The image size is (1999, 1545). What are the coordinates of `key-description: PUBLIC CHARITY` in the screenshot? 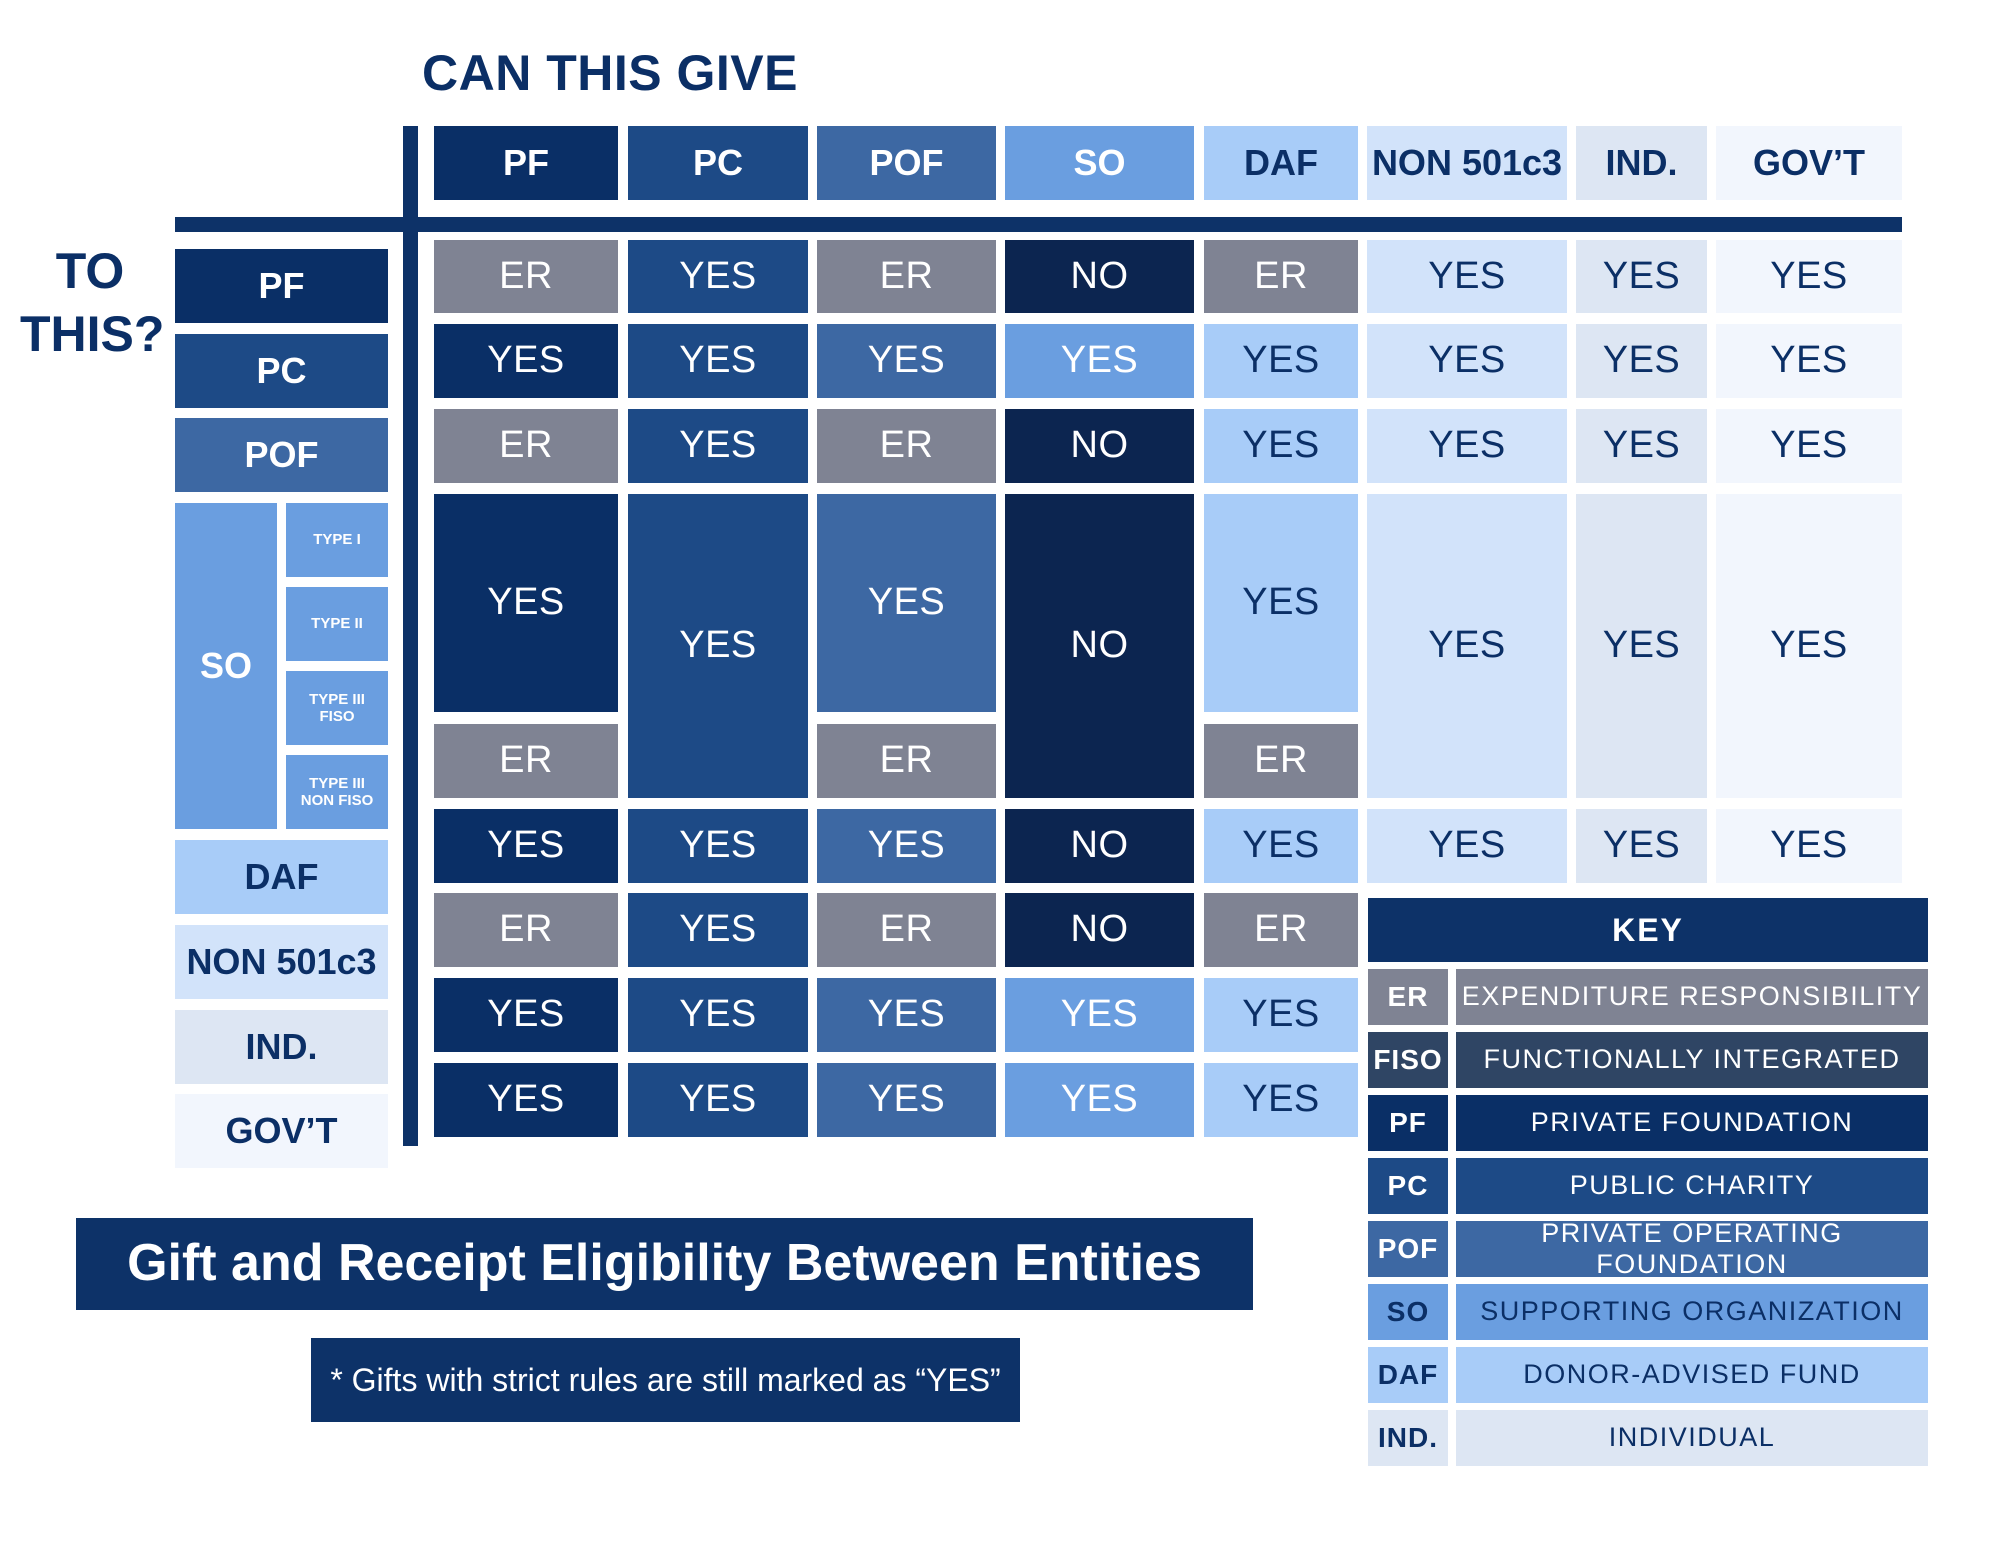 It's located at (1692, 1186).